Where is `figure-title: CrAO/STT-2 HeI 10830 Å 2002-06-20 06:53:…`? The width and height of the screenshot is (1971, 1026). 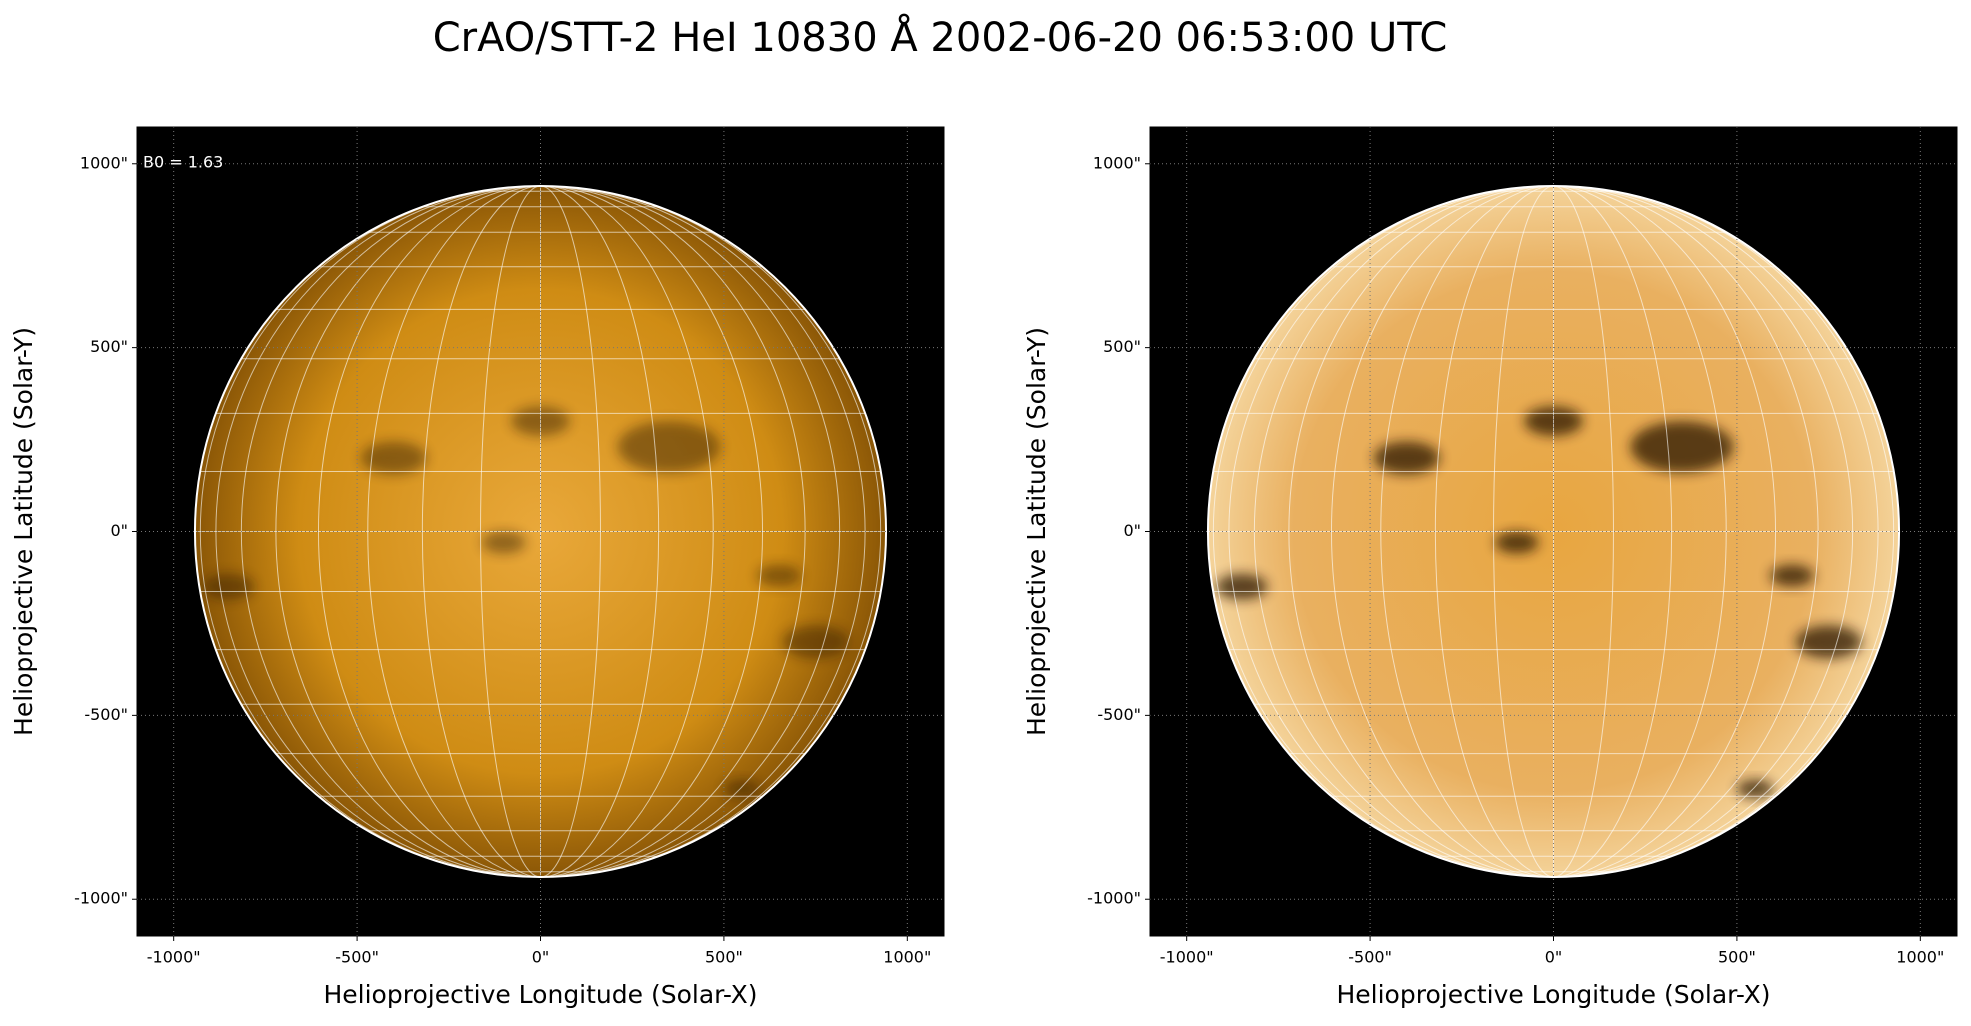
figure-title: CrAO/STT-2 HeI 10830 Å 2002-06-20 06:53:… is located at coordinates (940, 37).